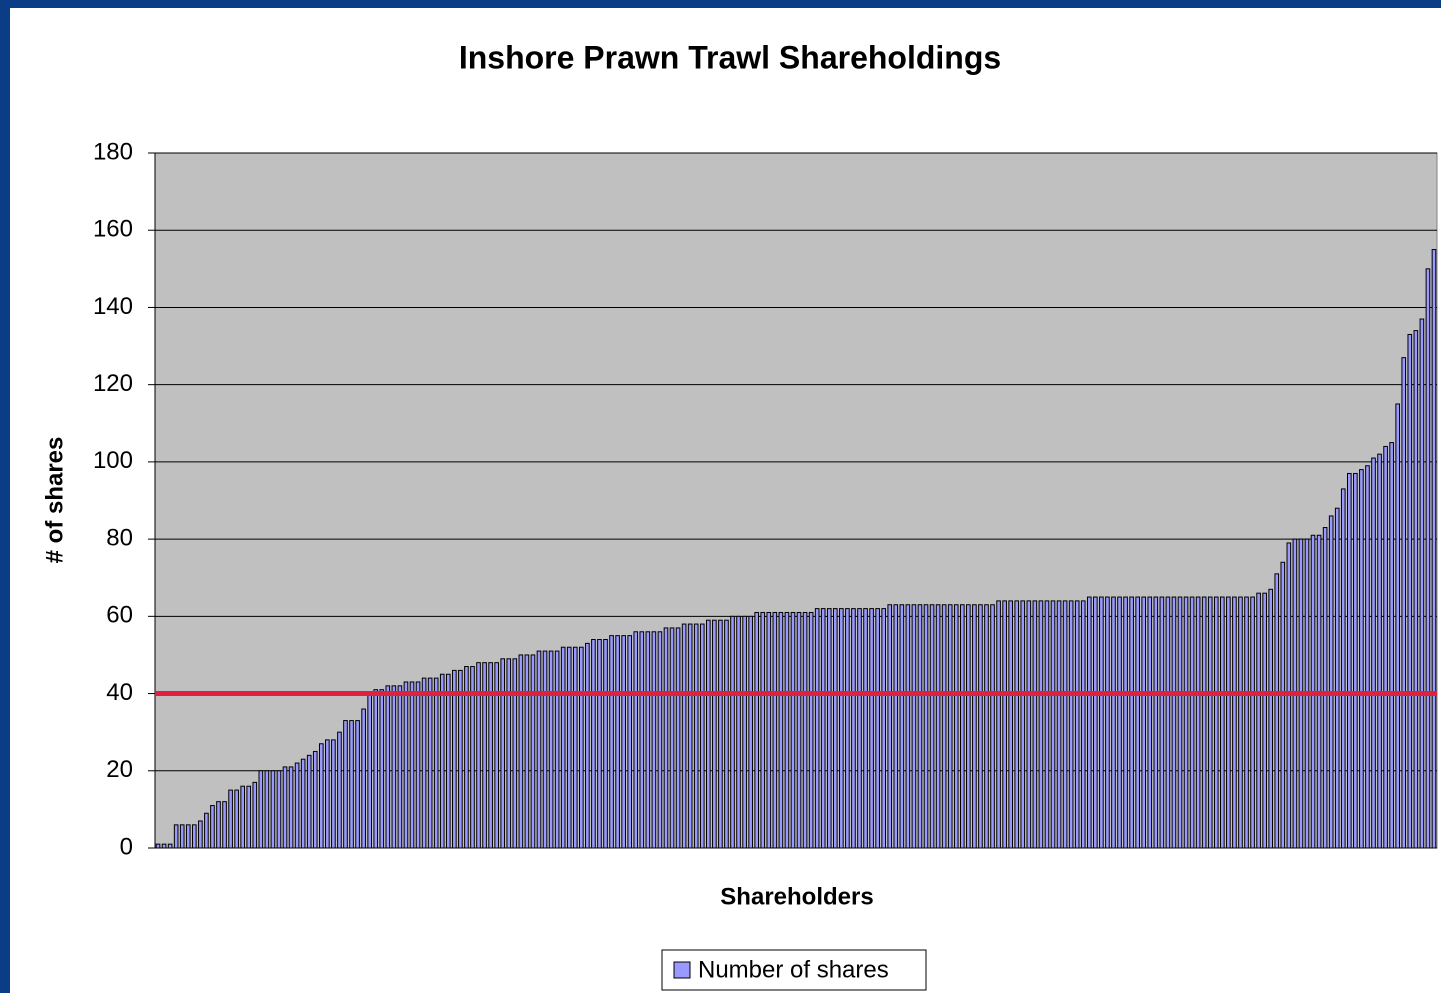 This screenshot has height=993, width=1441. What do you see at coordinates (113, 151) in the screenshot?
I see `y-tick-label: 180` at bounding box center [113, 151].